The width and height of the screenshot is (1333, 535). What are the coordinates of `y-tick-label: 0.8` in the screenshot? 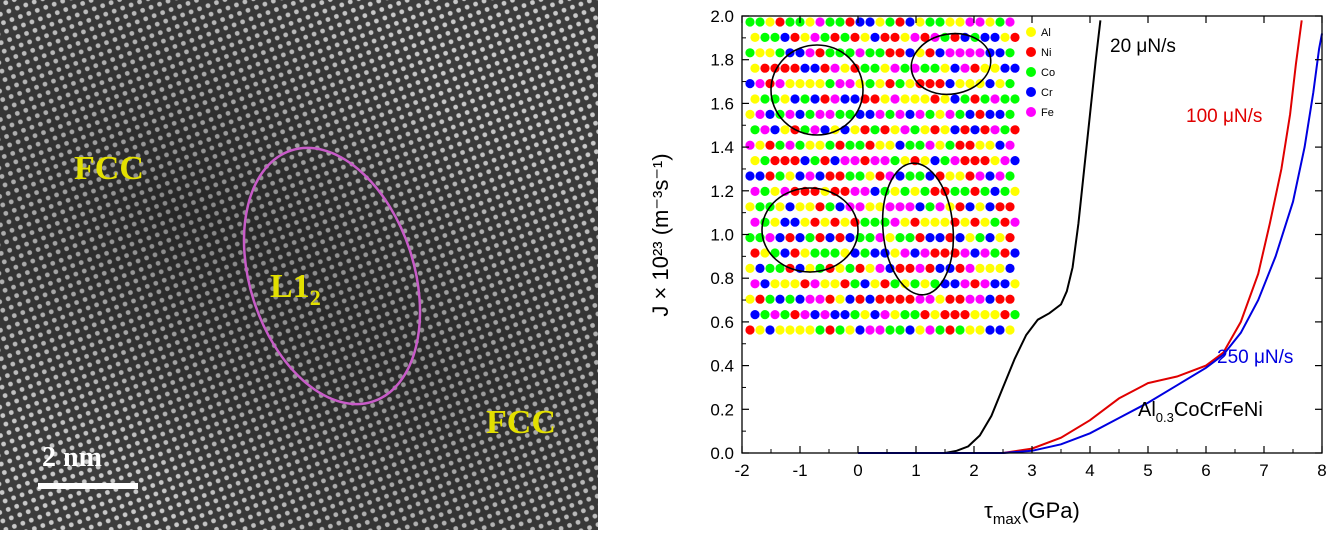 It's located at (722, 278).